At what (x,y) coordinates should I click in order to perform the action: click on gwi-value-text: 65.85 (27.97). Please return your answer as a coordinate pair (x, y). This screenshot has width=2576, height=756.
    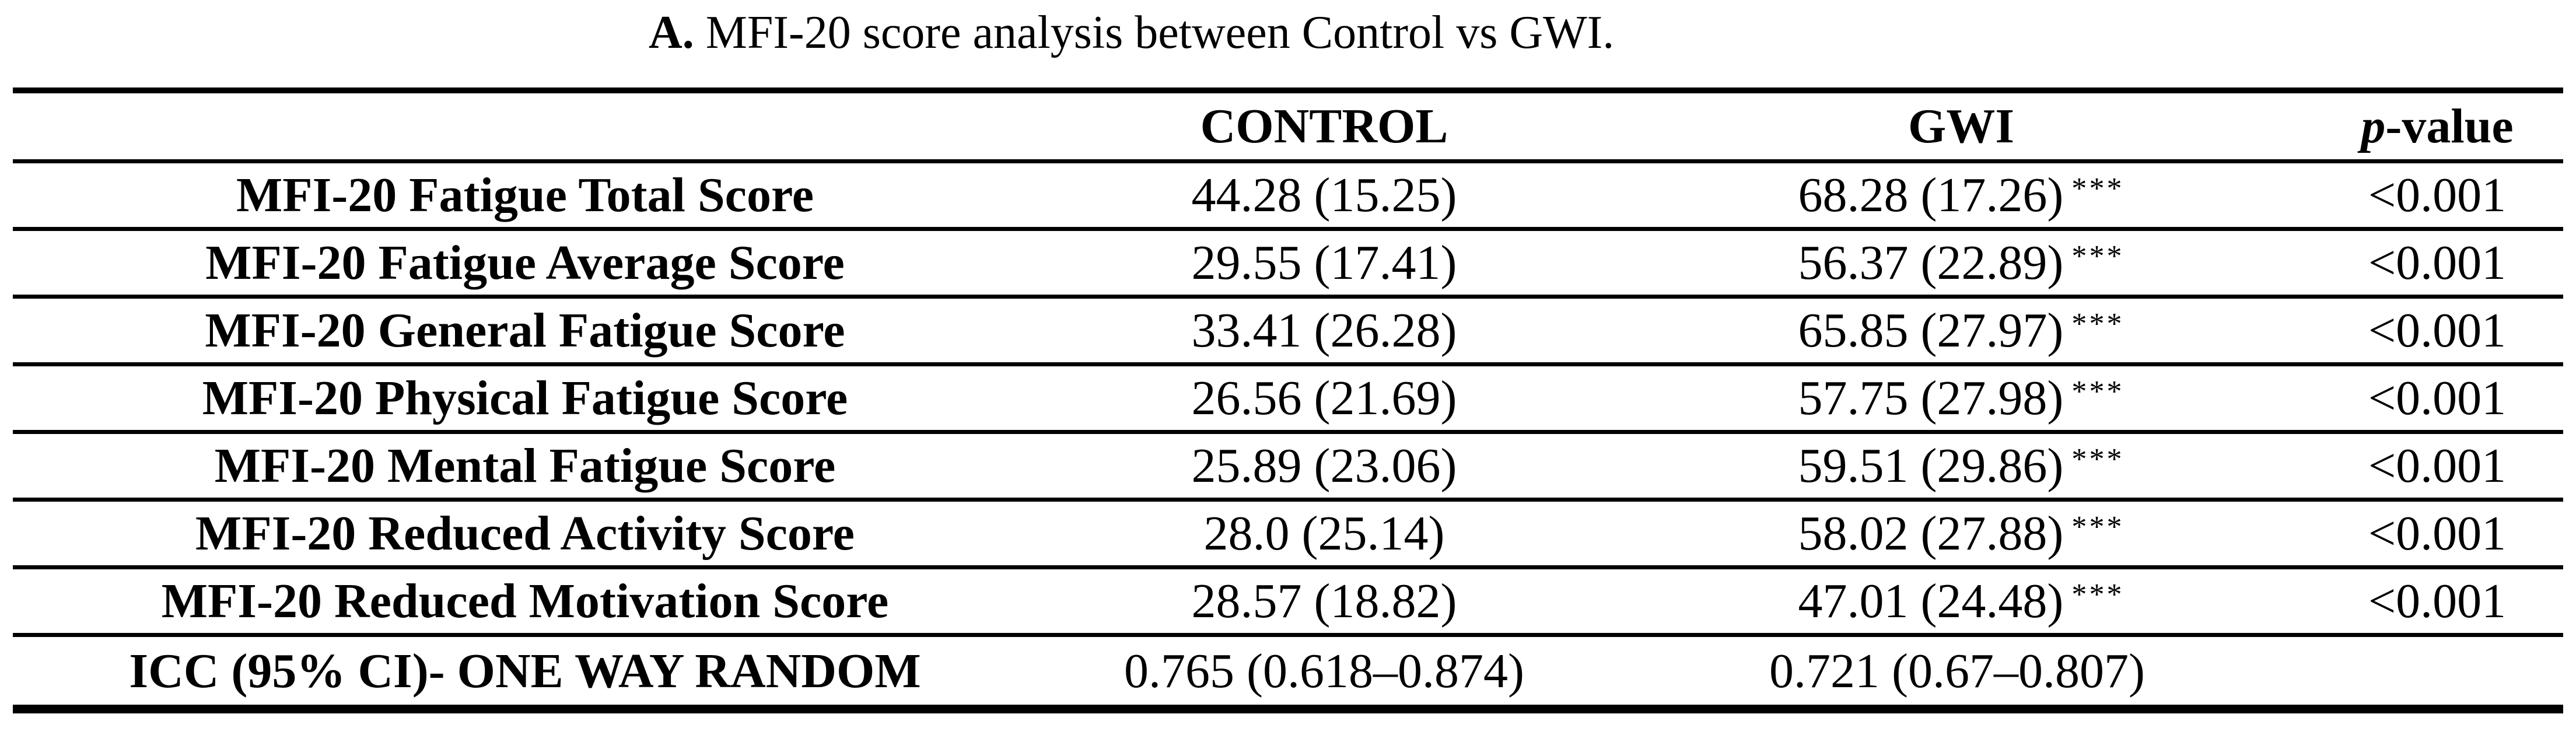
    Looking at the image, I should click on (1931, 330).